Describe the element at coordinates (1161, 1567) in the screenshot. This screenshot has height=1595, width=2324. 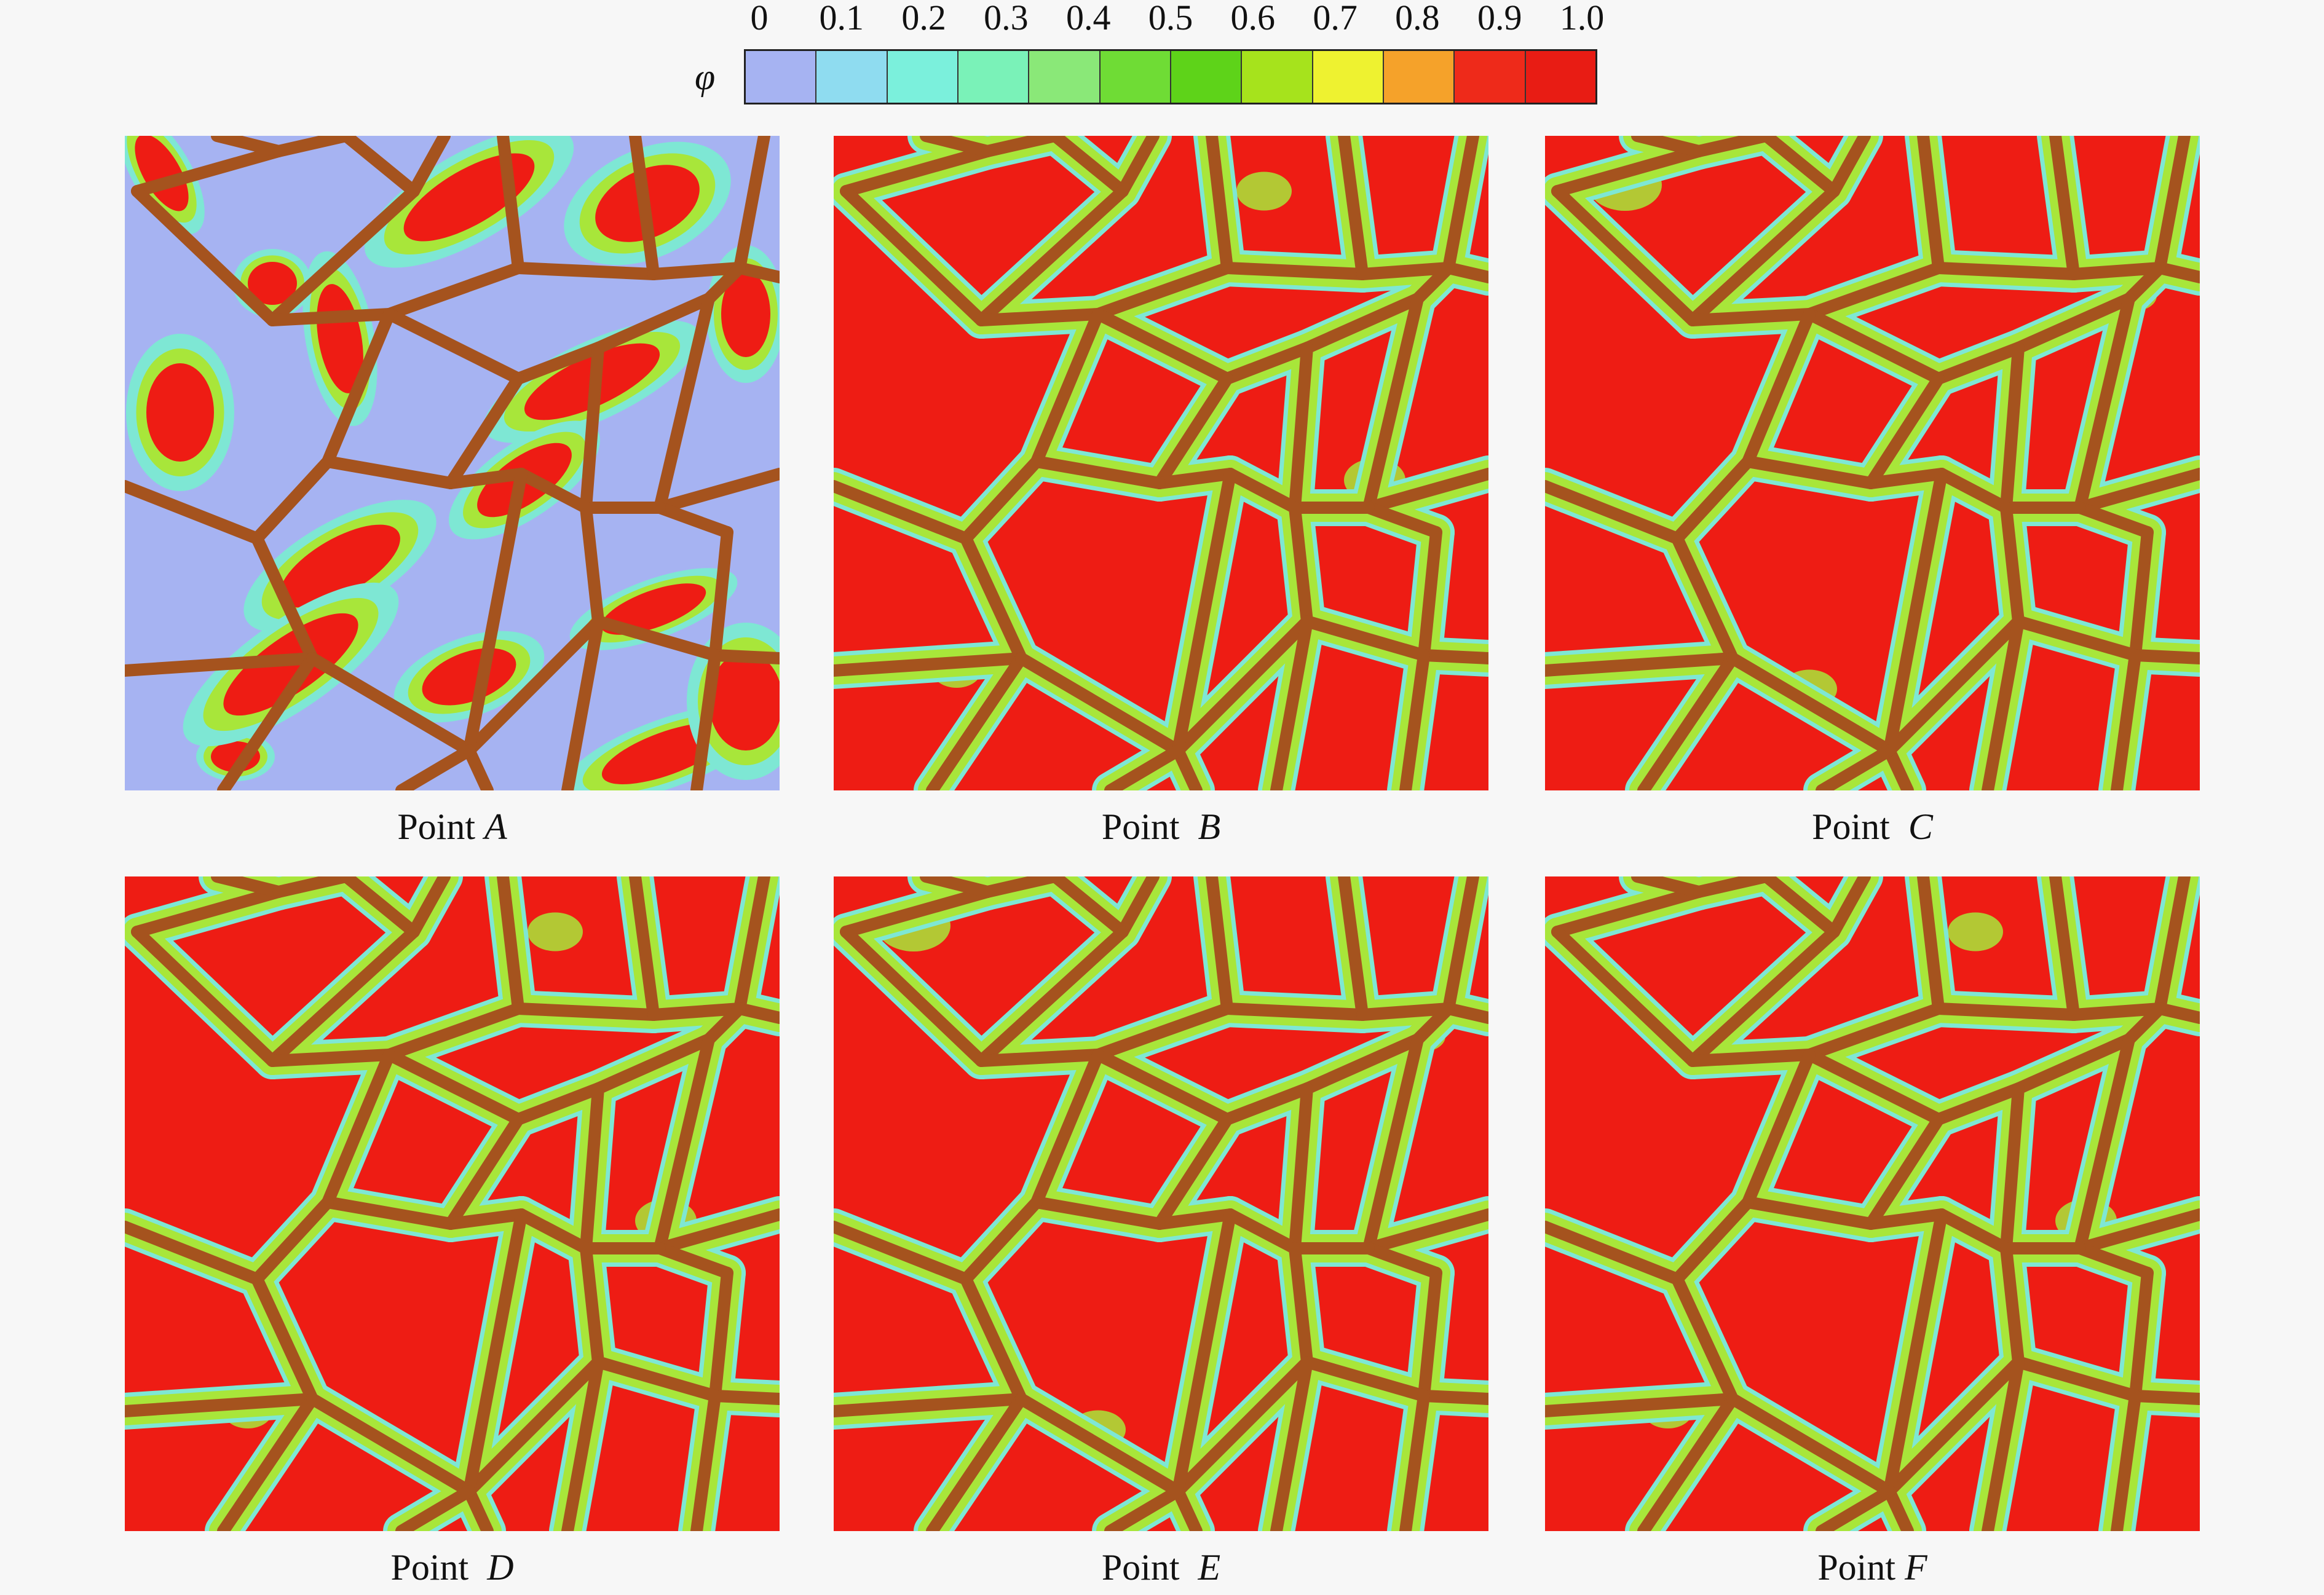
I see `caption-point-e: Point E` at that location.